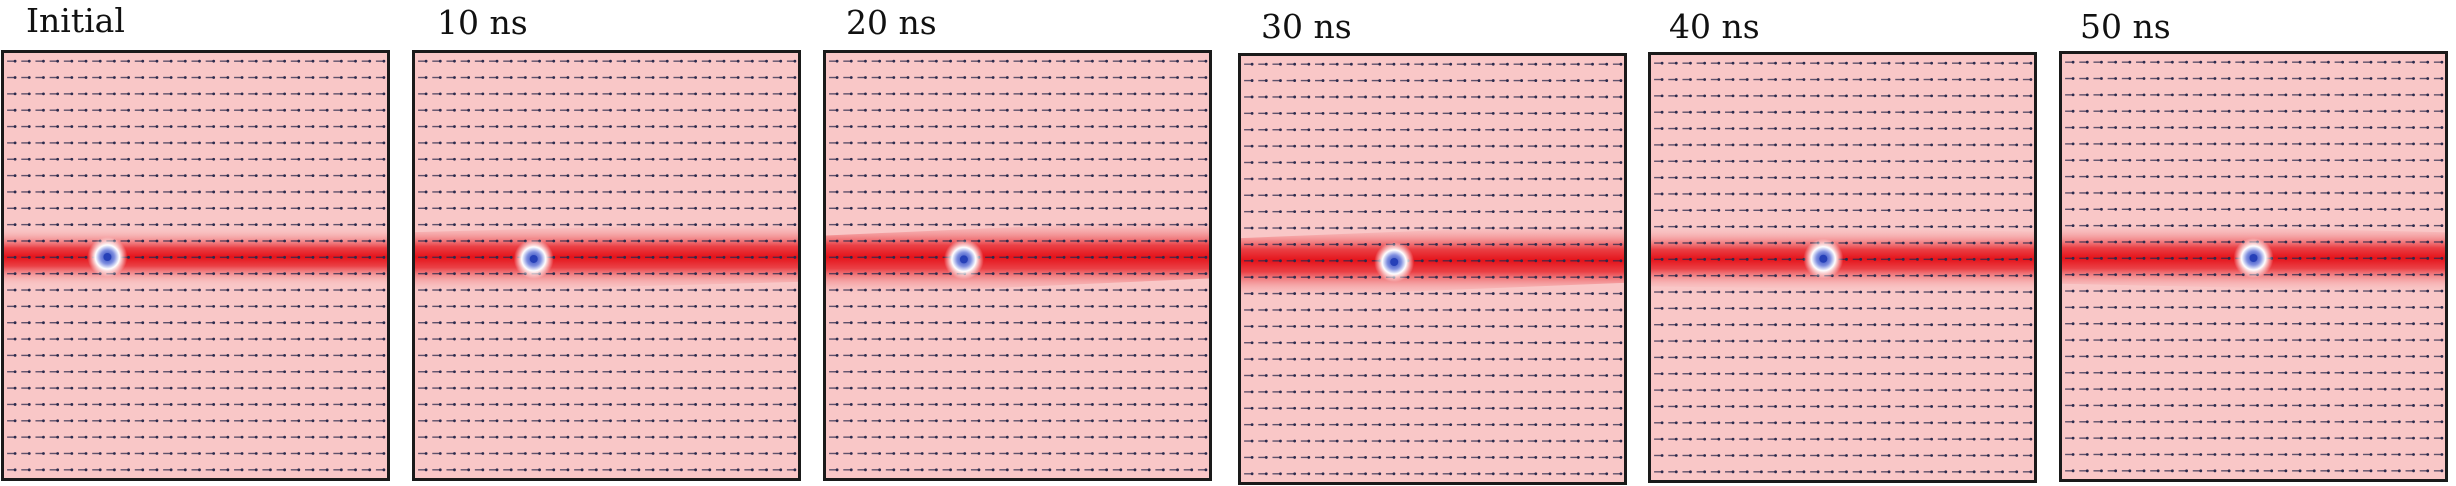  What do you see at coordinates (2125, 26) in the screenshot?
I see `panel-label-50ns: 50 ns` at bounding box center [2125, 26].